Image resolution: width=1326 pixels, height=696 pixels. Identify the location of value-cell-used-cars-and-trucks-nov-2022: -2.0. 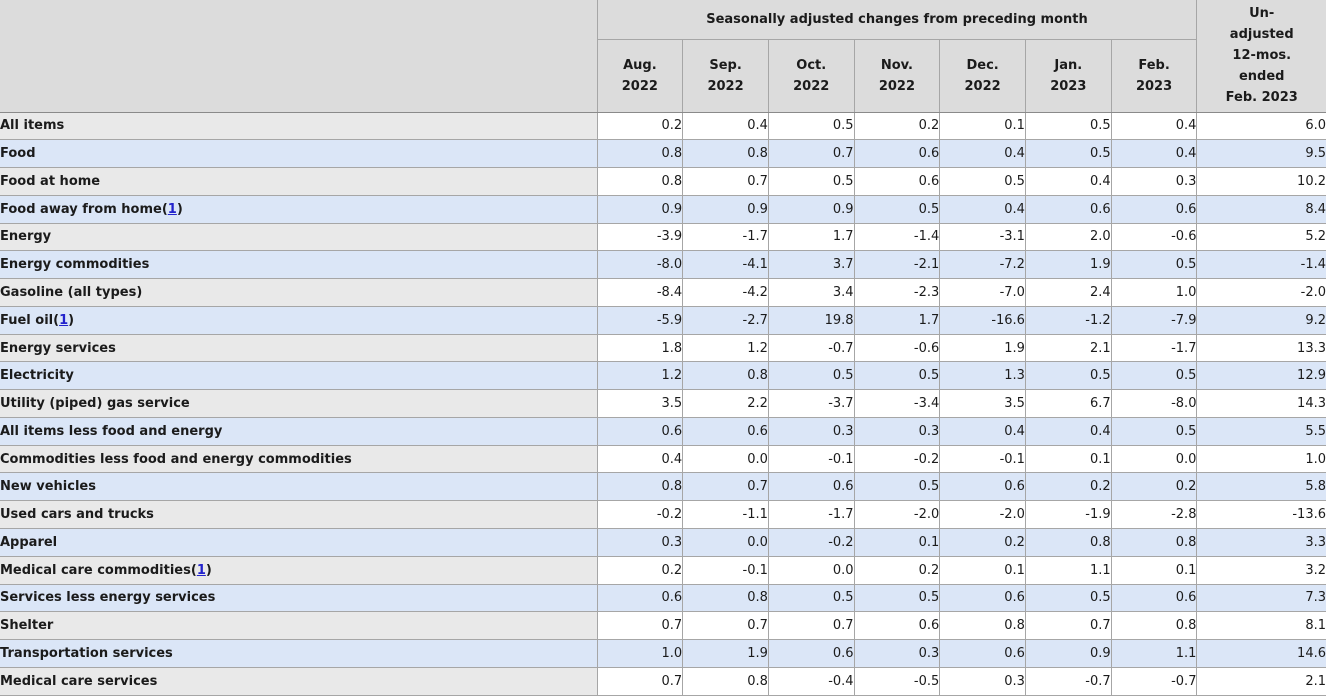
(897, 514).